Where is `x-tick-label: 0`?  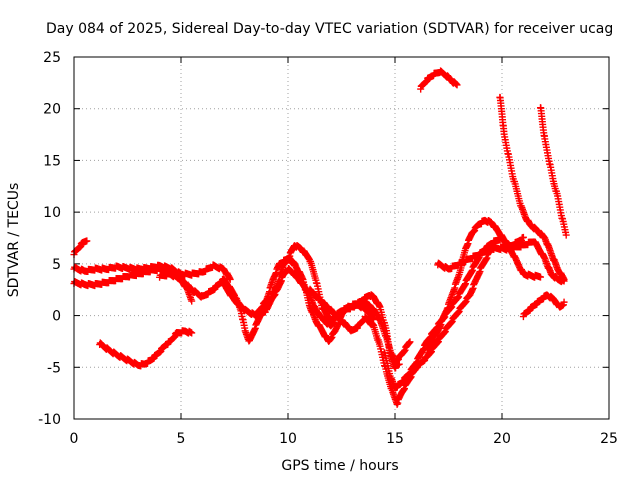 x-tick-label: 0 is located at coordinates (74, 439).